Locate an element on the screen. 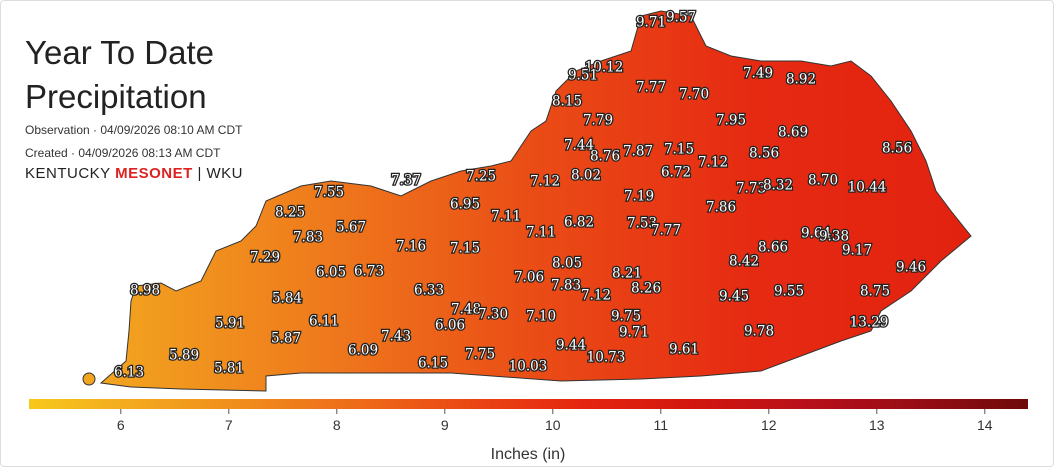  station-value: 6.72 is located at coordinates (676, 173).